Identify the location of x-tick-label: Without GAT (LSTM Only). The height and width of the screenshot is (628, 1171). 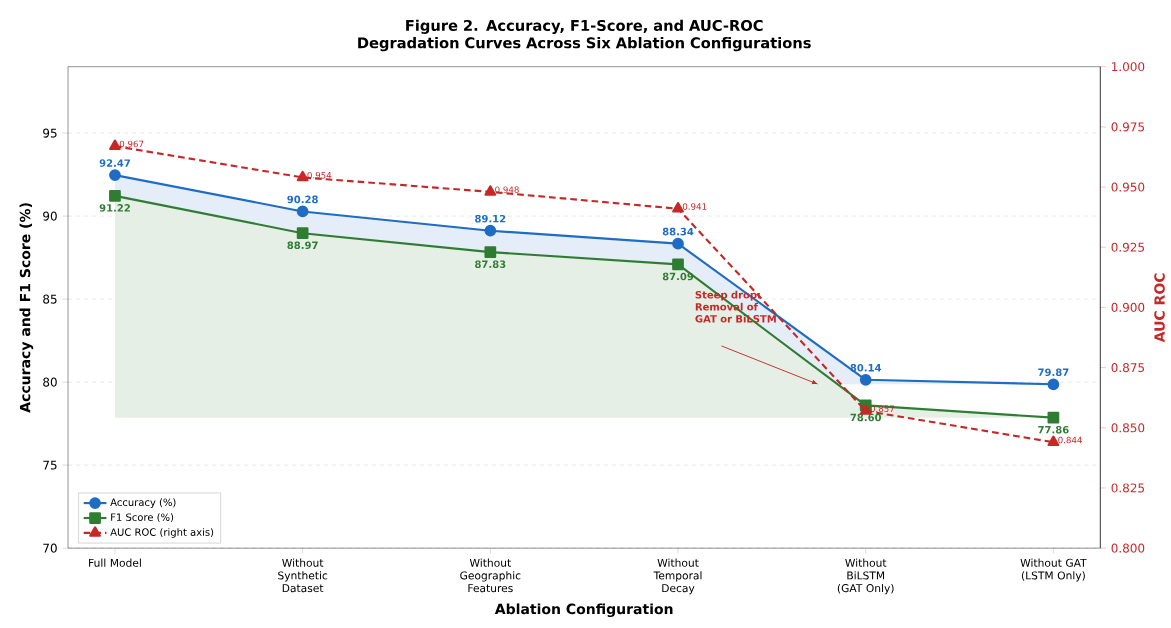
(1053, 570).